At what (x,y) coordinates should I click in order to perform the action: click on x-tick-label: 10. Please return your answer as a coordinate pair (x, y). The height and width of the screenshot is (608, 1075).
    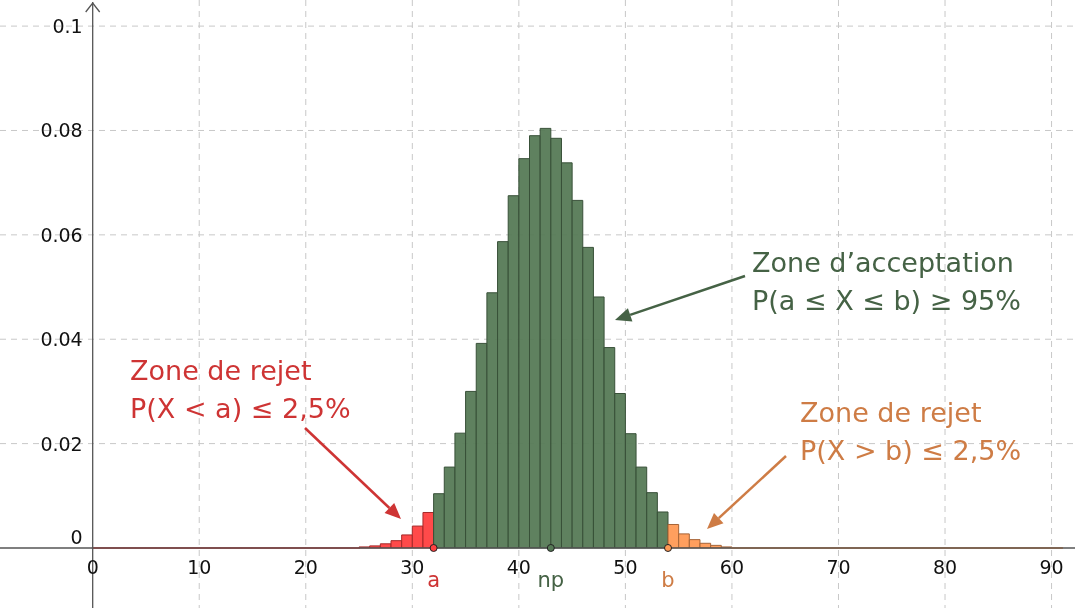
    Looking at the image, I should click on (199, 566).